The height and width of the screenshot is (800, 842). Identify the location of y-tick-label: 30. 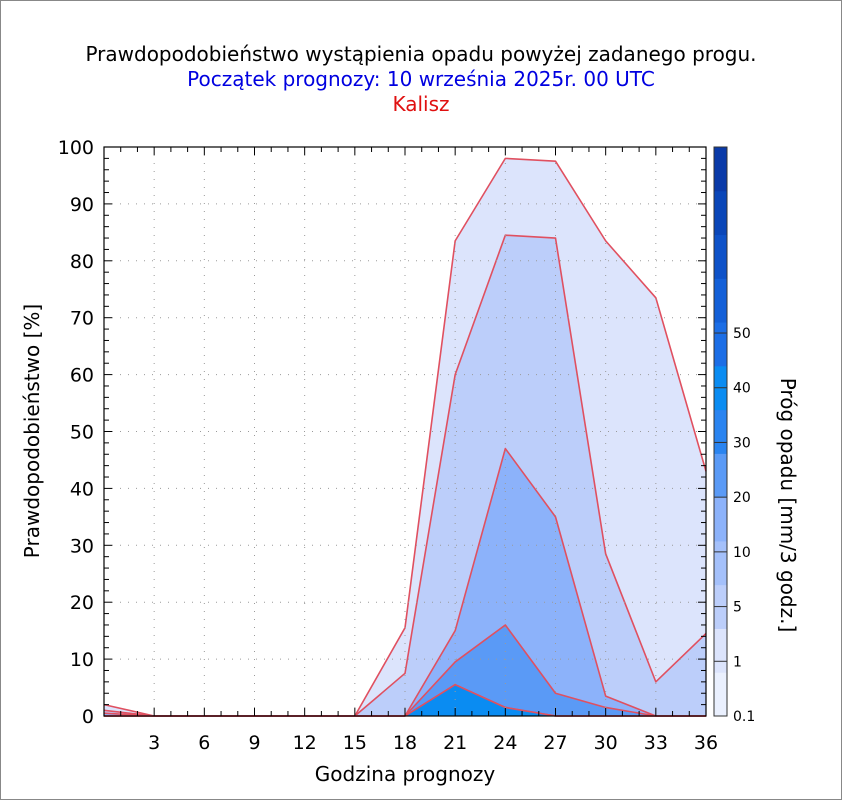
(82, 546).